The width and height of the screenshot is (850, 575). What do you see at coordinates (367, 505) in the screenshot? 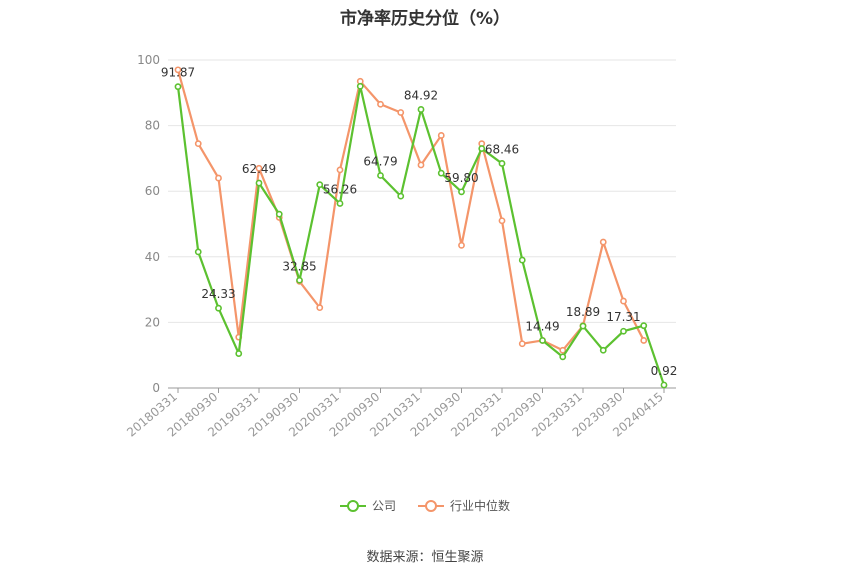
I see `legend-item-company: 公司` at bounding box center [367, 505].